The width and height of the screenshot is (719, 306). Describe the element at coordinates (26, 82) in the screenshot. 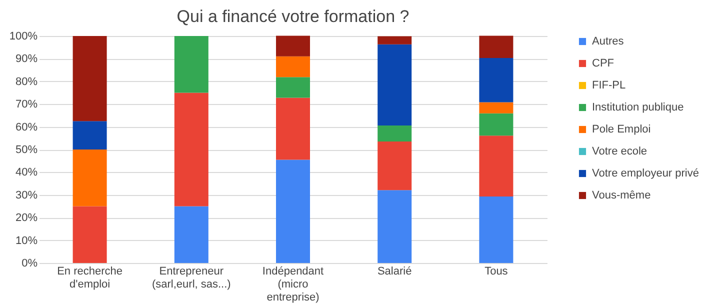

I see `y-tick-label: 80%` at that location.